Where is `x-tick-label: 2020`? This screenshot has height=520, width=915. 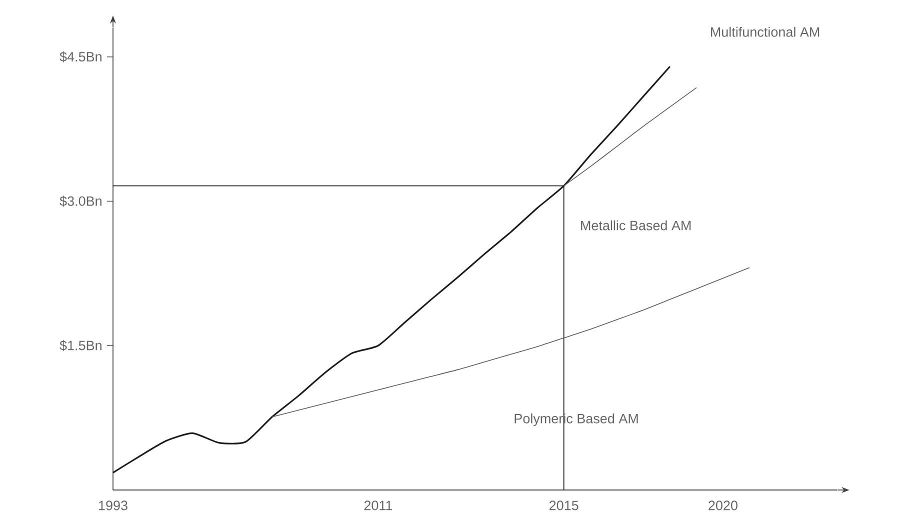
x-tick-label: 2020 is located at coordinates (723, 505).